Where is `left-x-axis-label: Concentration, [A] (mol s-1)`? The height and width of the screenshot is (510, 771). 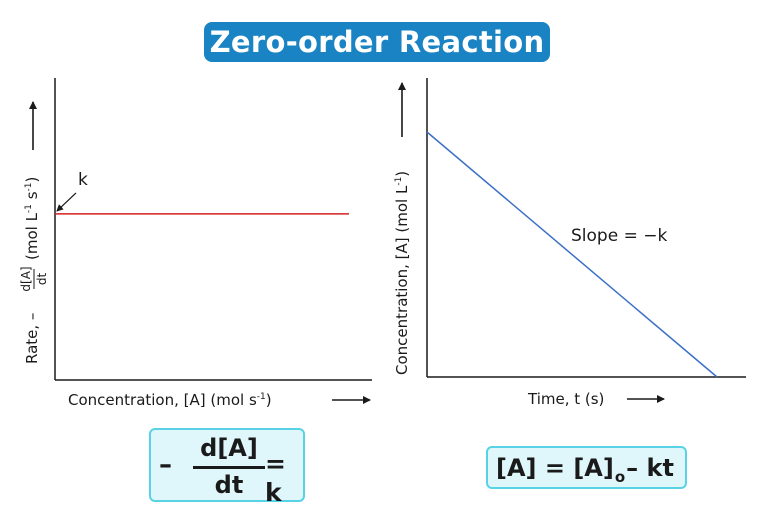
left-x-axis-label: Concentration, [A] (mol s-1) is located at coordinates (170, 400).